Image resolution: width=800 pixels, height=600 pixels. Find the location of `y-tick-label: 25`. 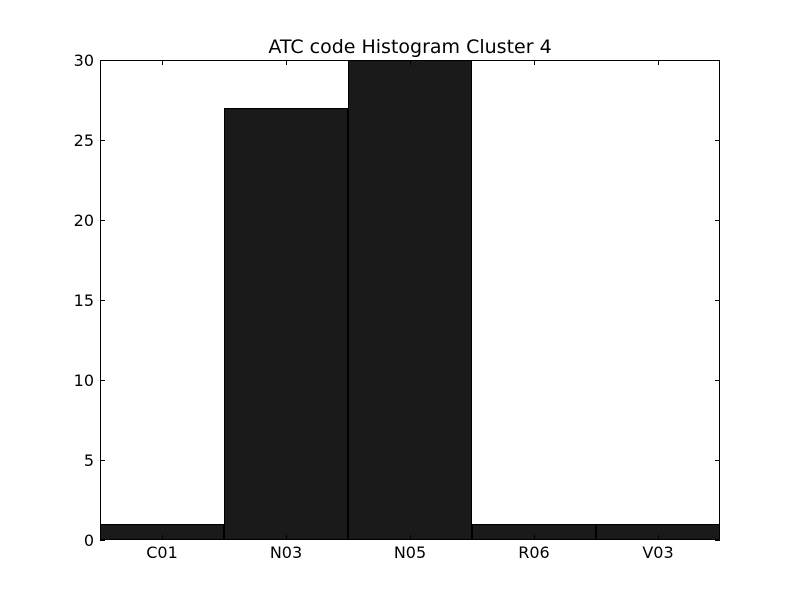

y-tick-label: 25 is located at coordinates (84, 140).